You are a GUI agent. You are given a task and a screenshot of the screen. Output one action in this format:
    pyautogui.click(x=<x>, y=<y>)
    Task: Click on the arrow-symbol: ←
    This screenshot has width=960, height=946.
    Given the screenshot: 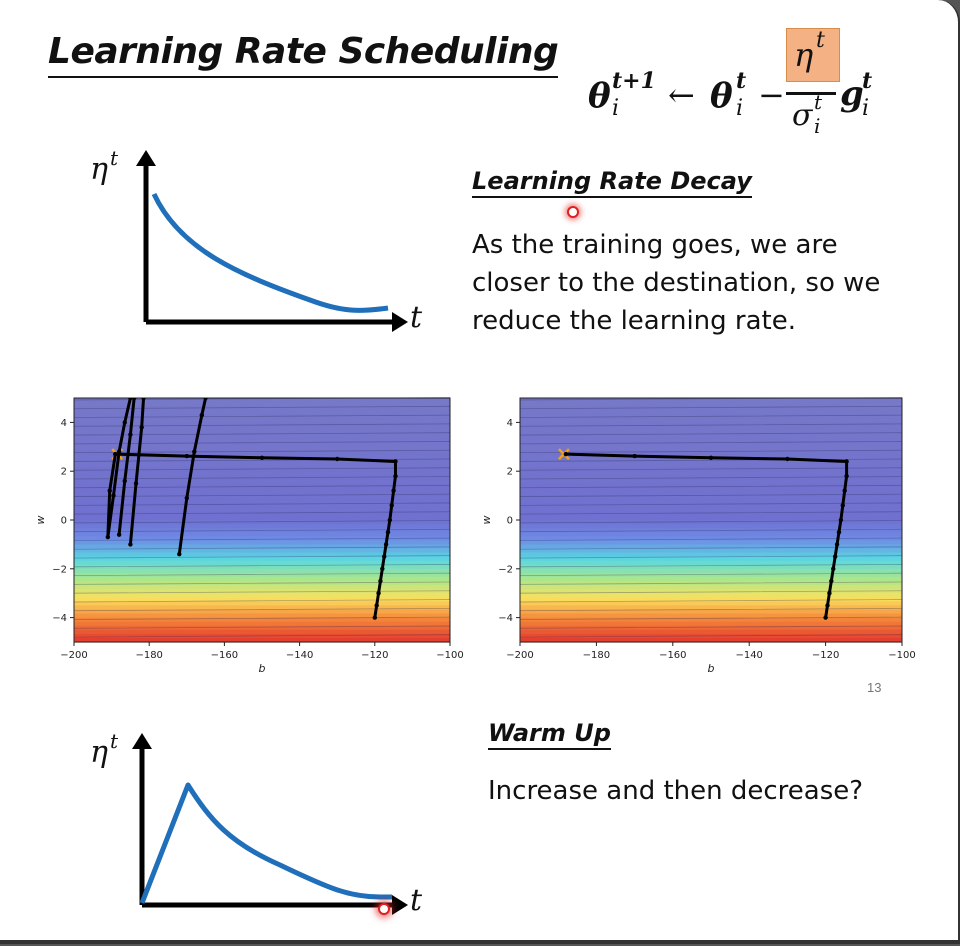 What is the action you would take?
    pyautogui.click(x=681, y=95)
    